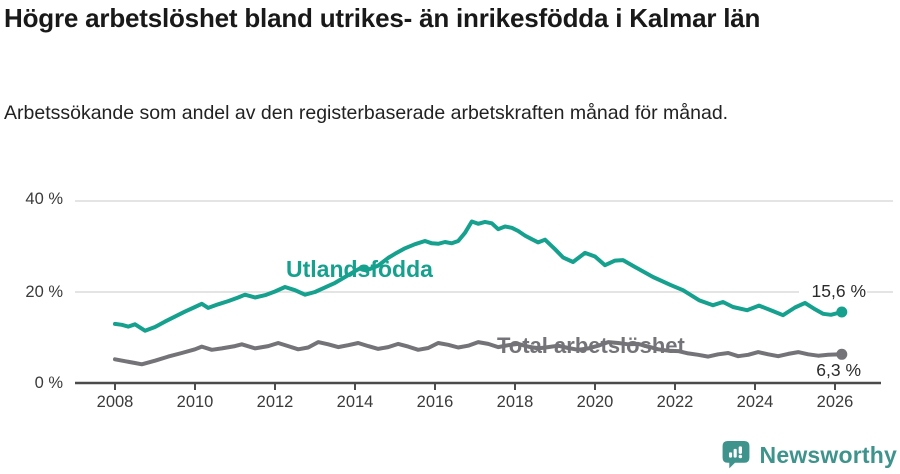 The height and width of the screenshot is (474, 900). I want to click on x-axis: 2008 2010 2012 2014 2016 2018 2020 2022 2024 2026, so click(478, 396).